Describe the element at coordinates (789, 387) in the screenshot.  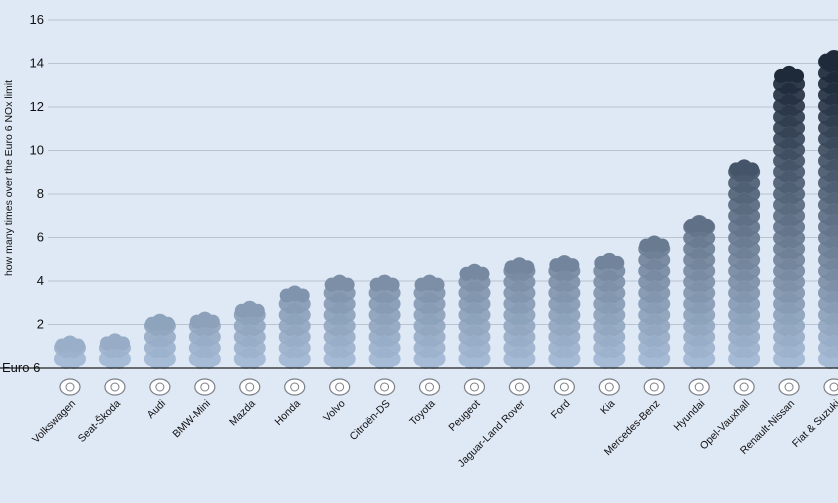
I see `renault-nissan-logo-icon` at that location.